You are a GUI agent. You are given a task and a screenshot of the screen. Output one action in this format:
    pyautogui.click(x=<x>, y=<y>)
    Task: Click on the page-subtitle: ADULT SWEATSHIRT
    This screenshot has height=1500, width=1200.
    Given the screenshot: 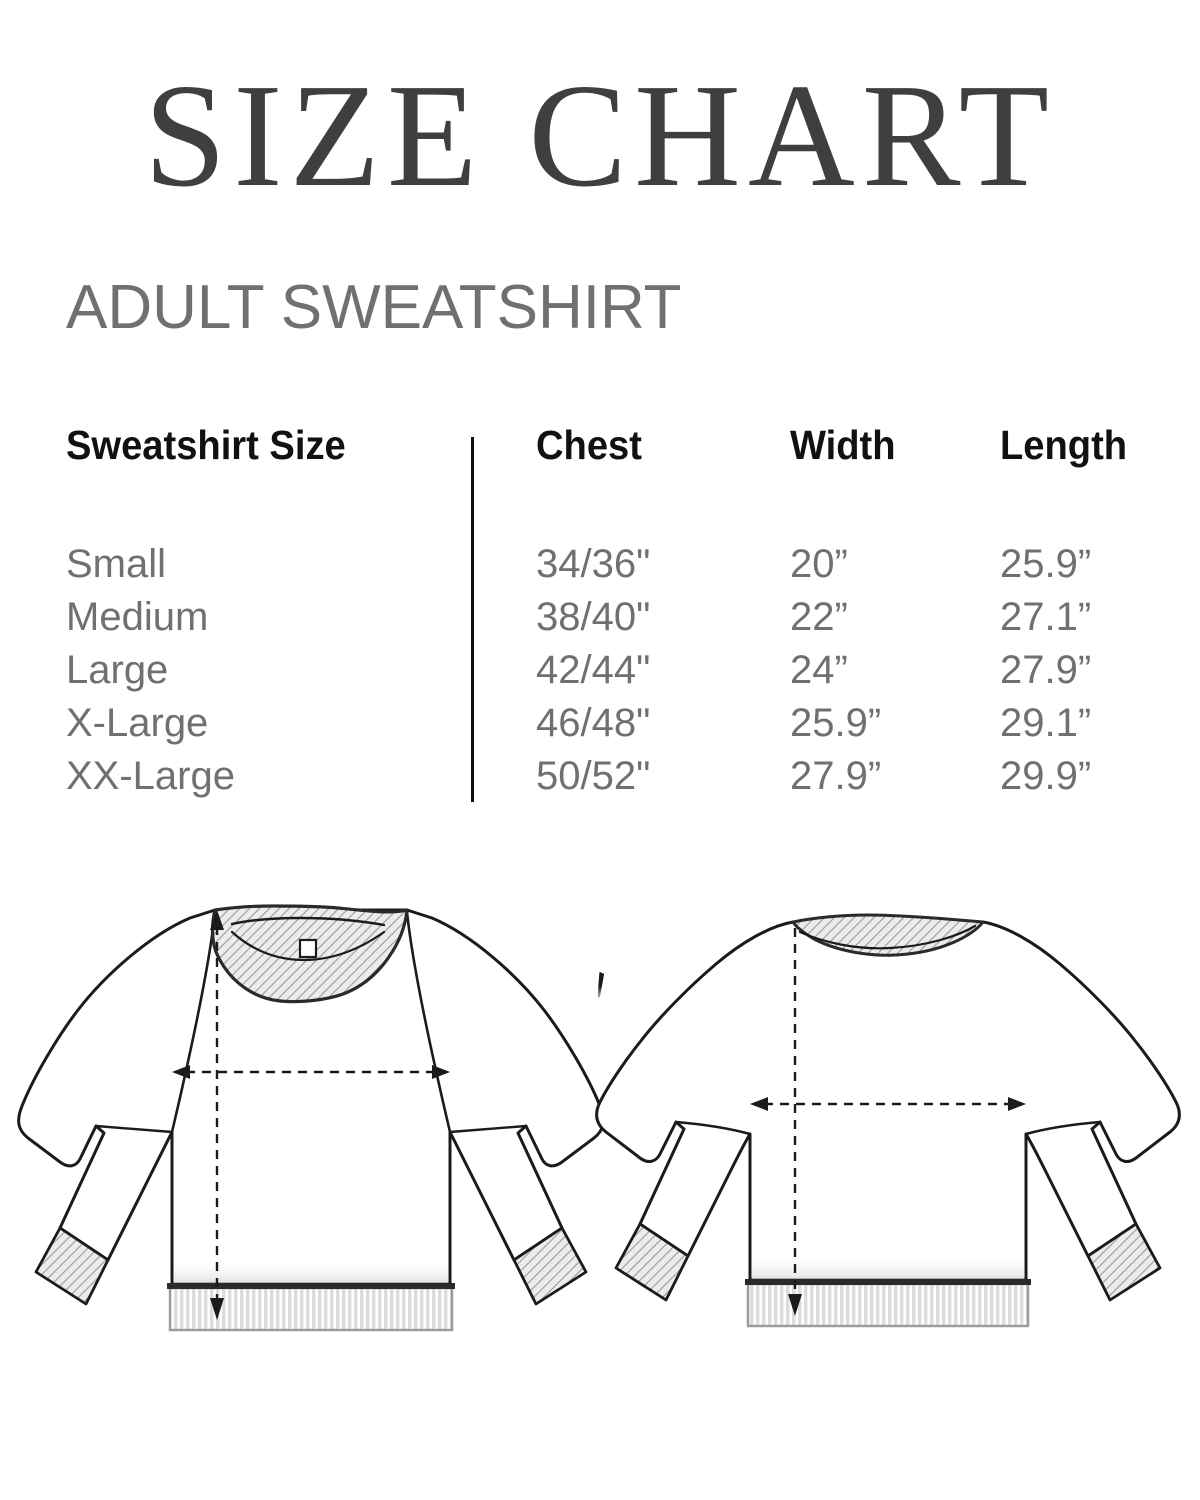 What is the action you would take?
    pyautogui.click(x=374, y=307)
    